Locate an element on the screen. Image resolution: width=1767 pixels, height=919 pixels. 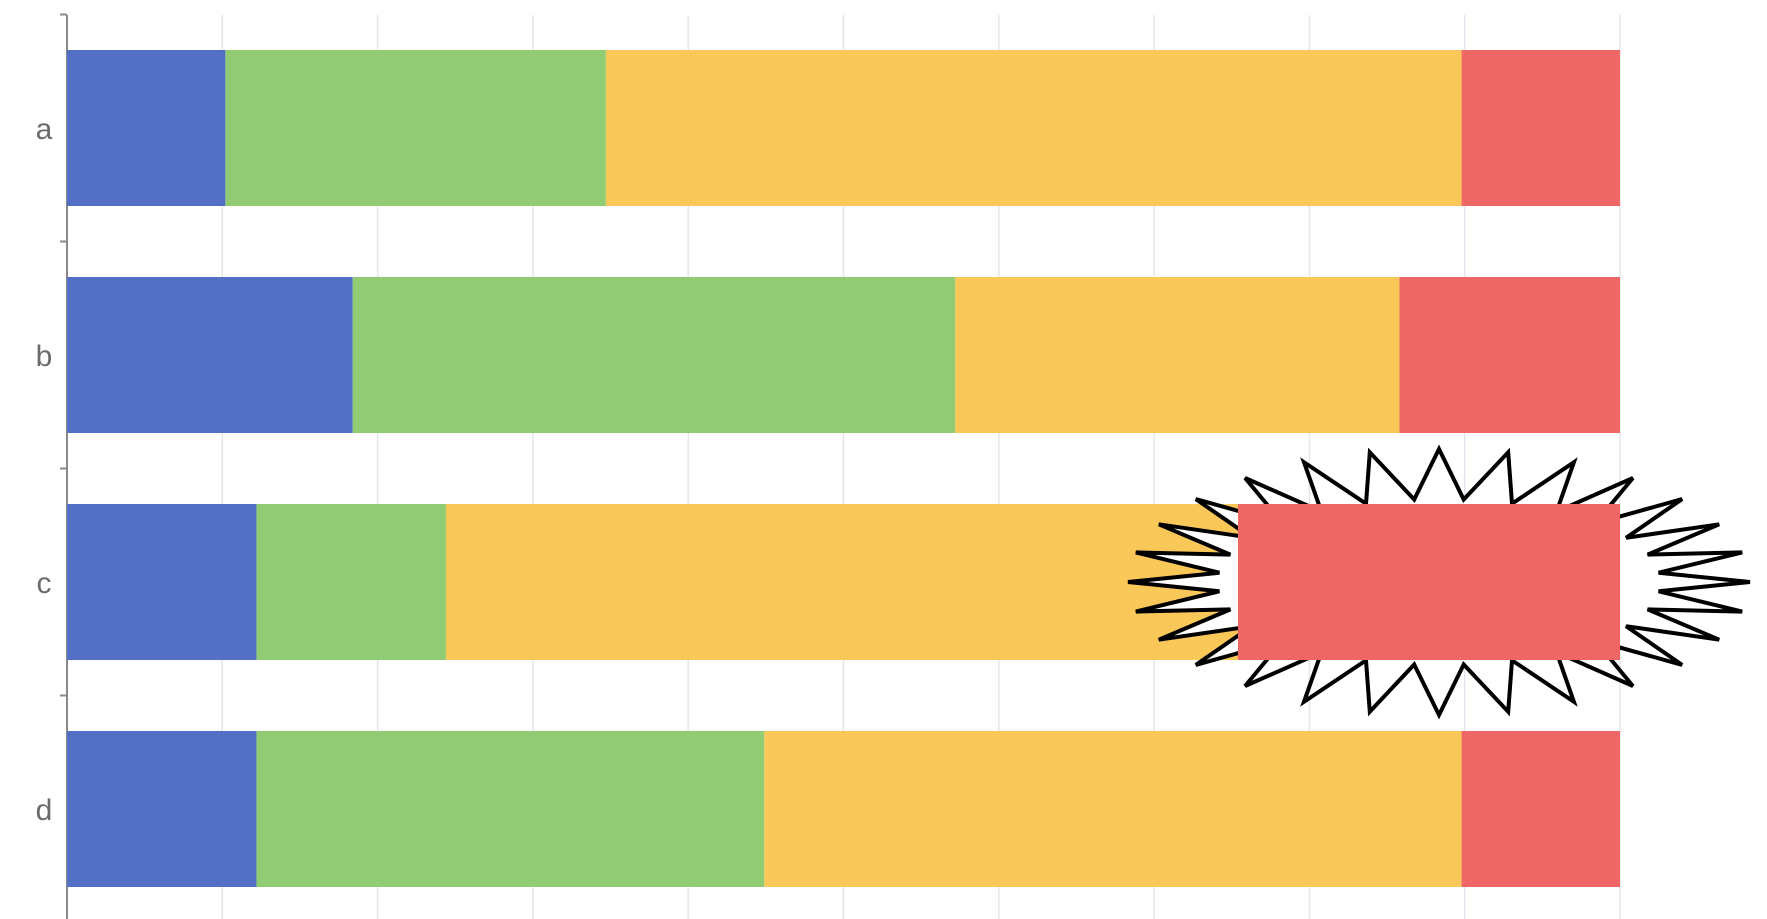
starburst-annotation is located at coordinates (1439, 582).